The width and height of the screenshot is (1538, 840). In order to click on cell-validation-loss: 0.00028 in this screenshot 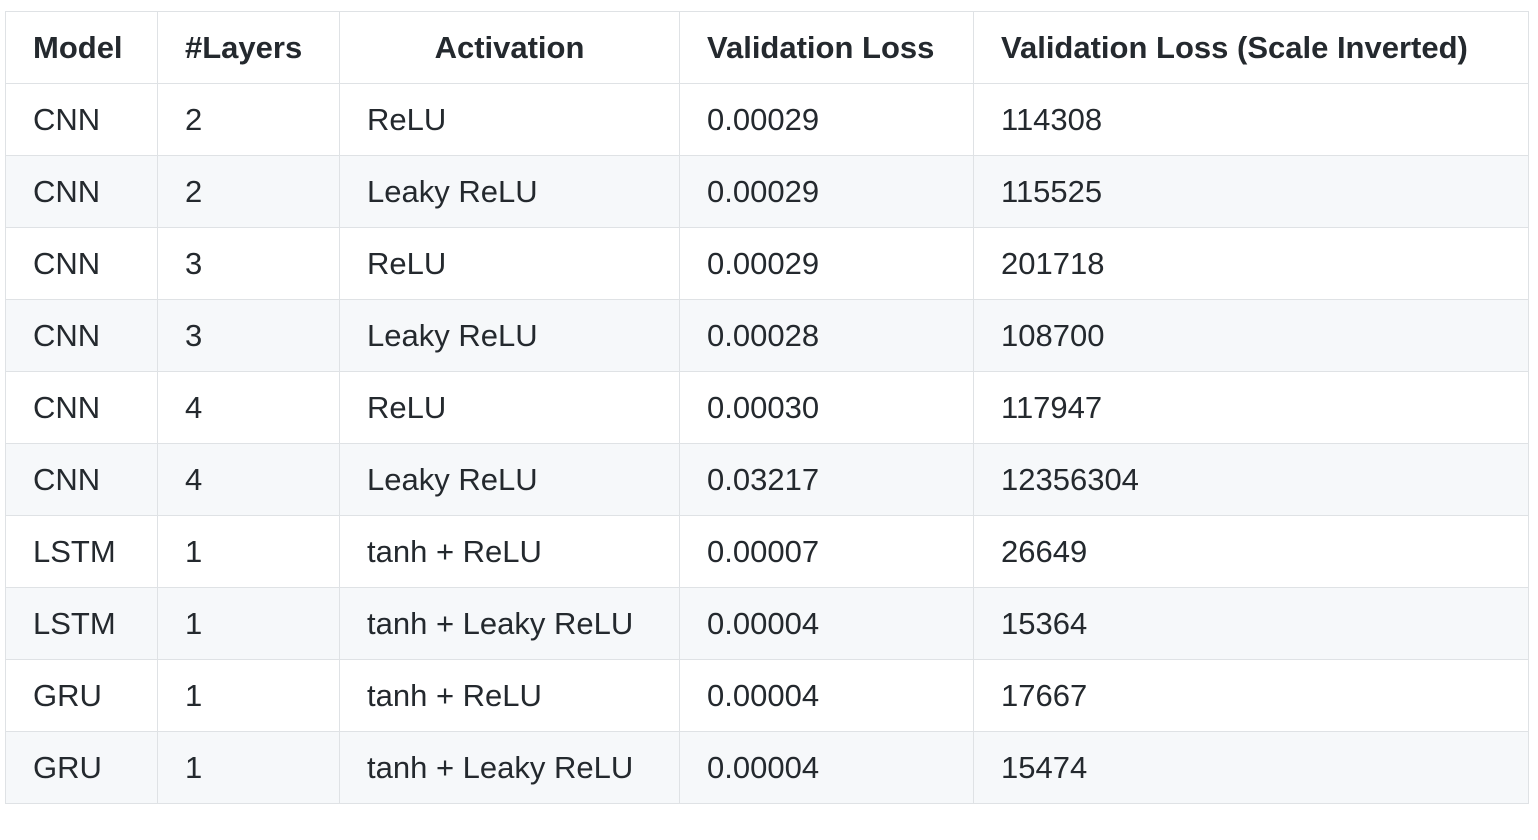, I will do `click(826, 335)`.